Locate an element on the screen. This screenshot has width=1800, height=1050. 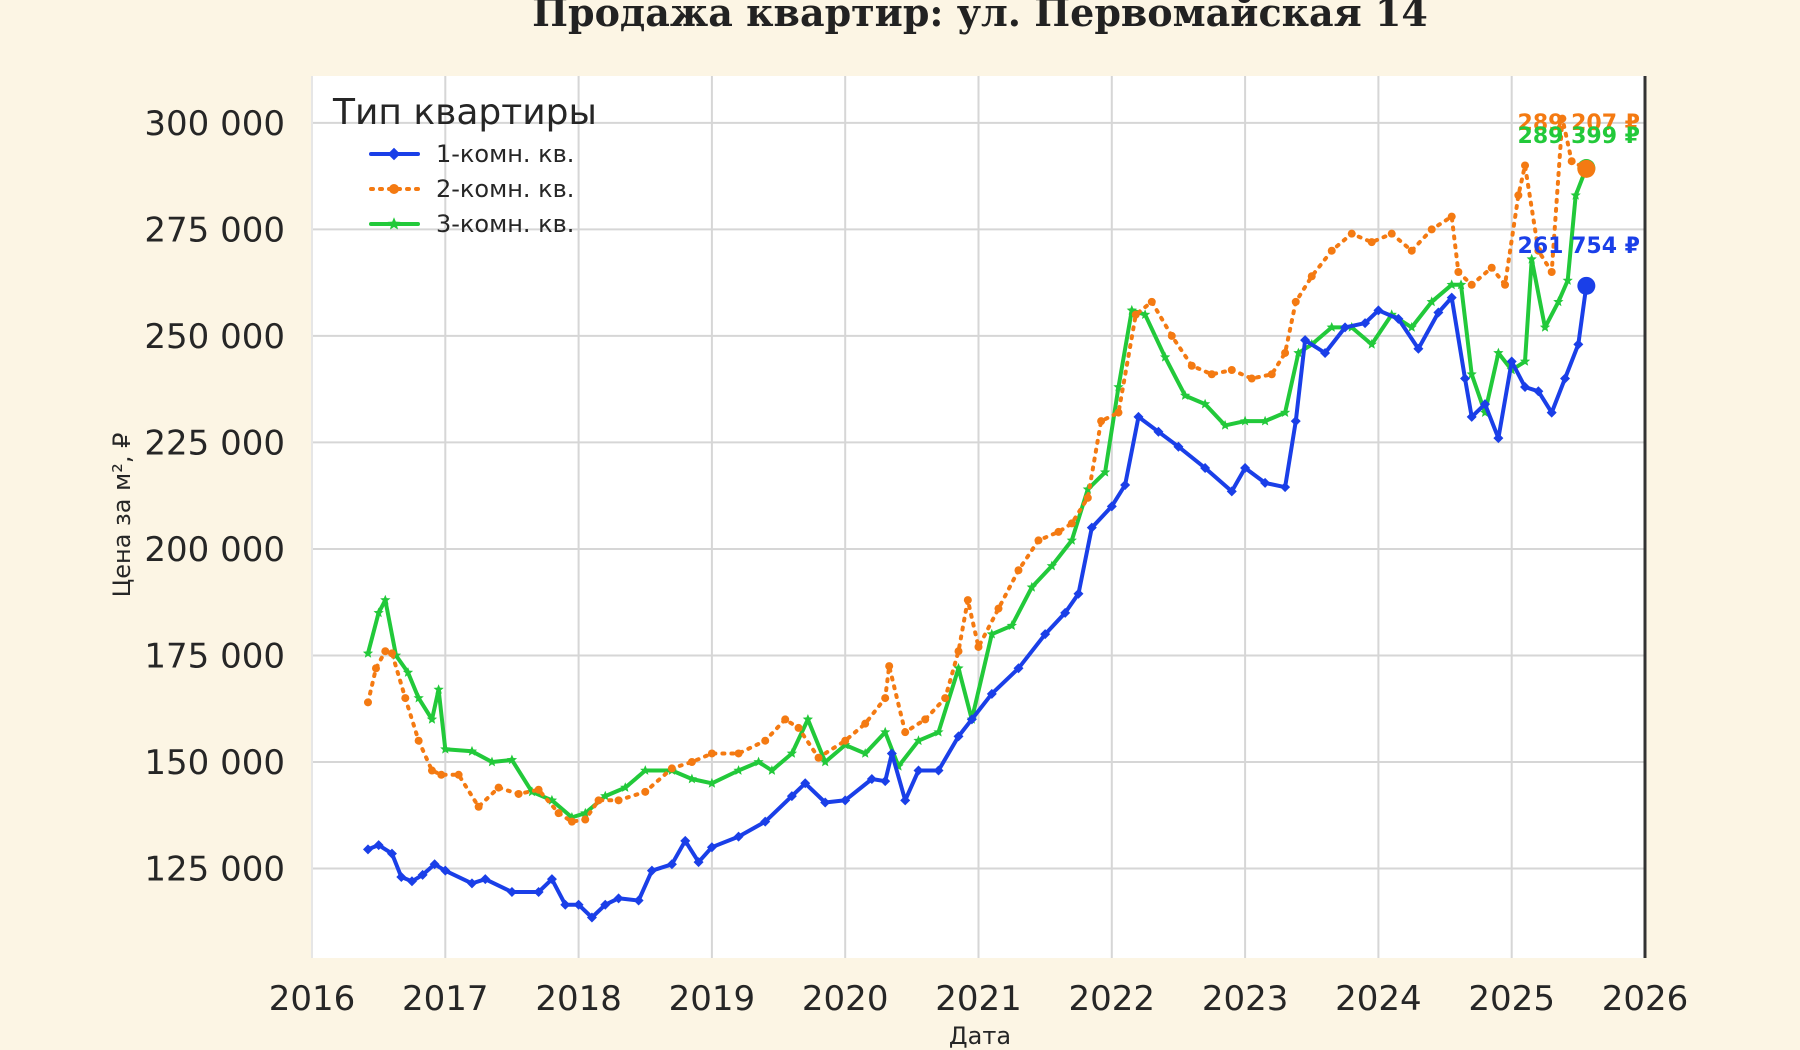
end-value-label: 261 754 ₽ is located at coordinates (1579, 246).